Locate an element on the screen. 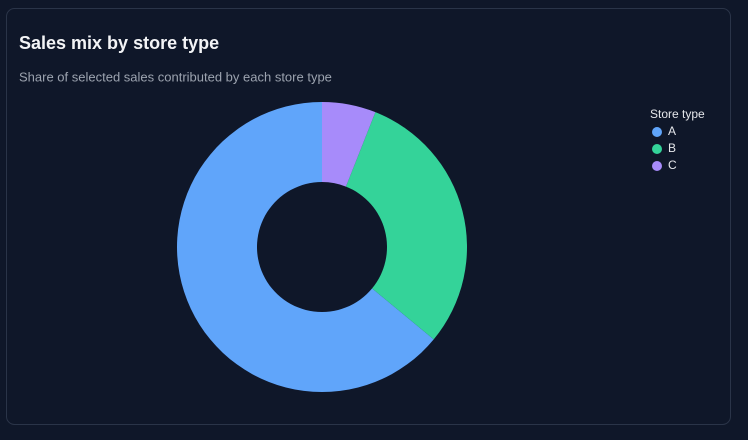  legend-label: B is located at coordinates (672, 148).